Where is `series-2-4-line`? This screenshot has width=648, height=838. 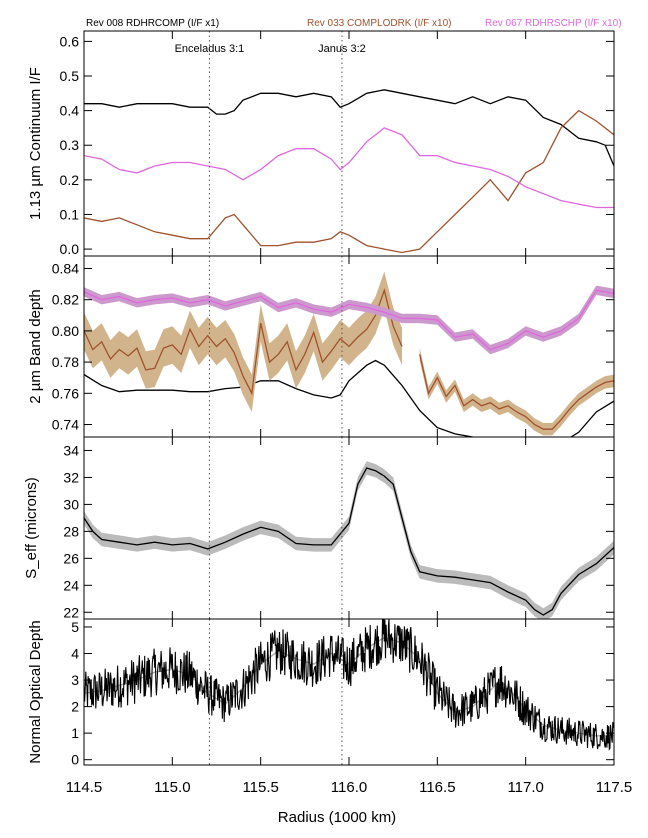
series-2-4-line is located at coordinates (349, 320).